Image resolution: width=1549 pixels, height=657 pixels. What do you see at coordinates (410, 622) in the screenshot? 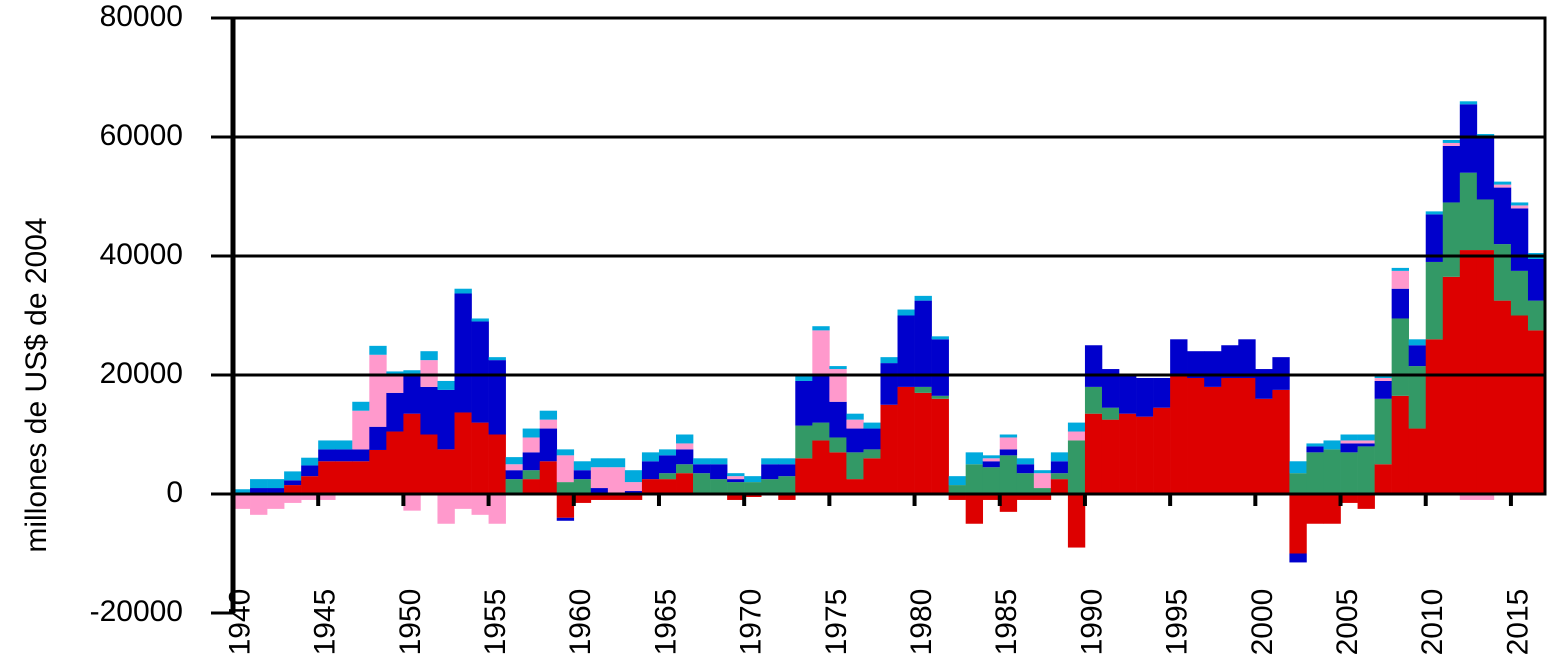
I see `x-tick-label: 1950` at bounding box center [410, 622].